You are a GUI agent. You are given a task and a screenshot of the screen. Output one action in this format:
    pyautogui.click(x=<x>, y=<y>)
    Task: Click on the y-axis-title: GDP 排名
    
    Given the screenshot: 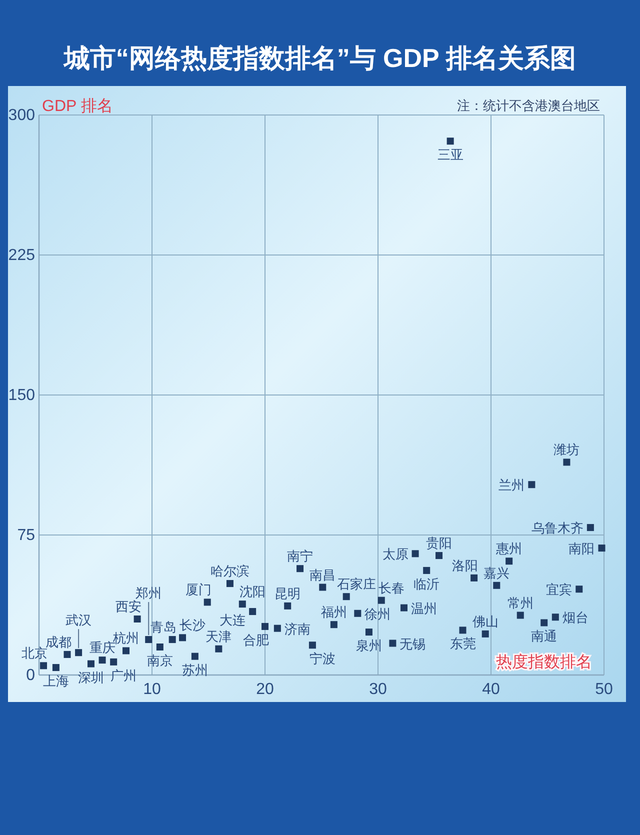 What is the action you would take?
    pyautogui.click(x=77, y=106)
    